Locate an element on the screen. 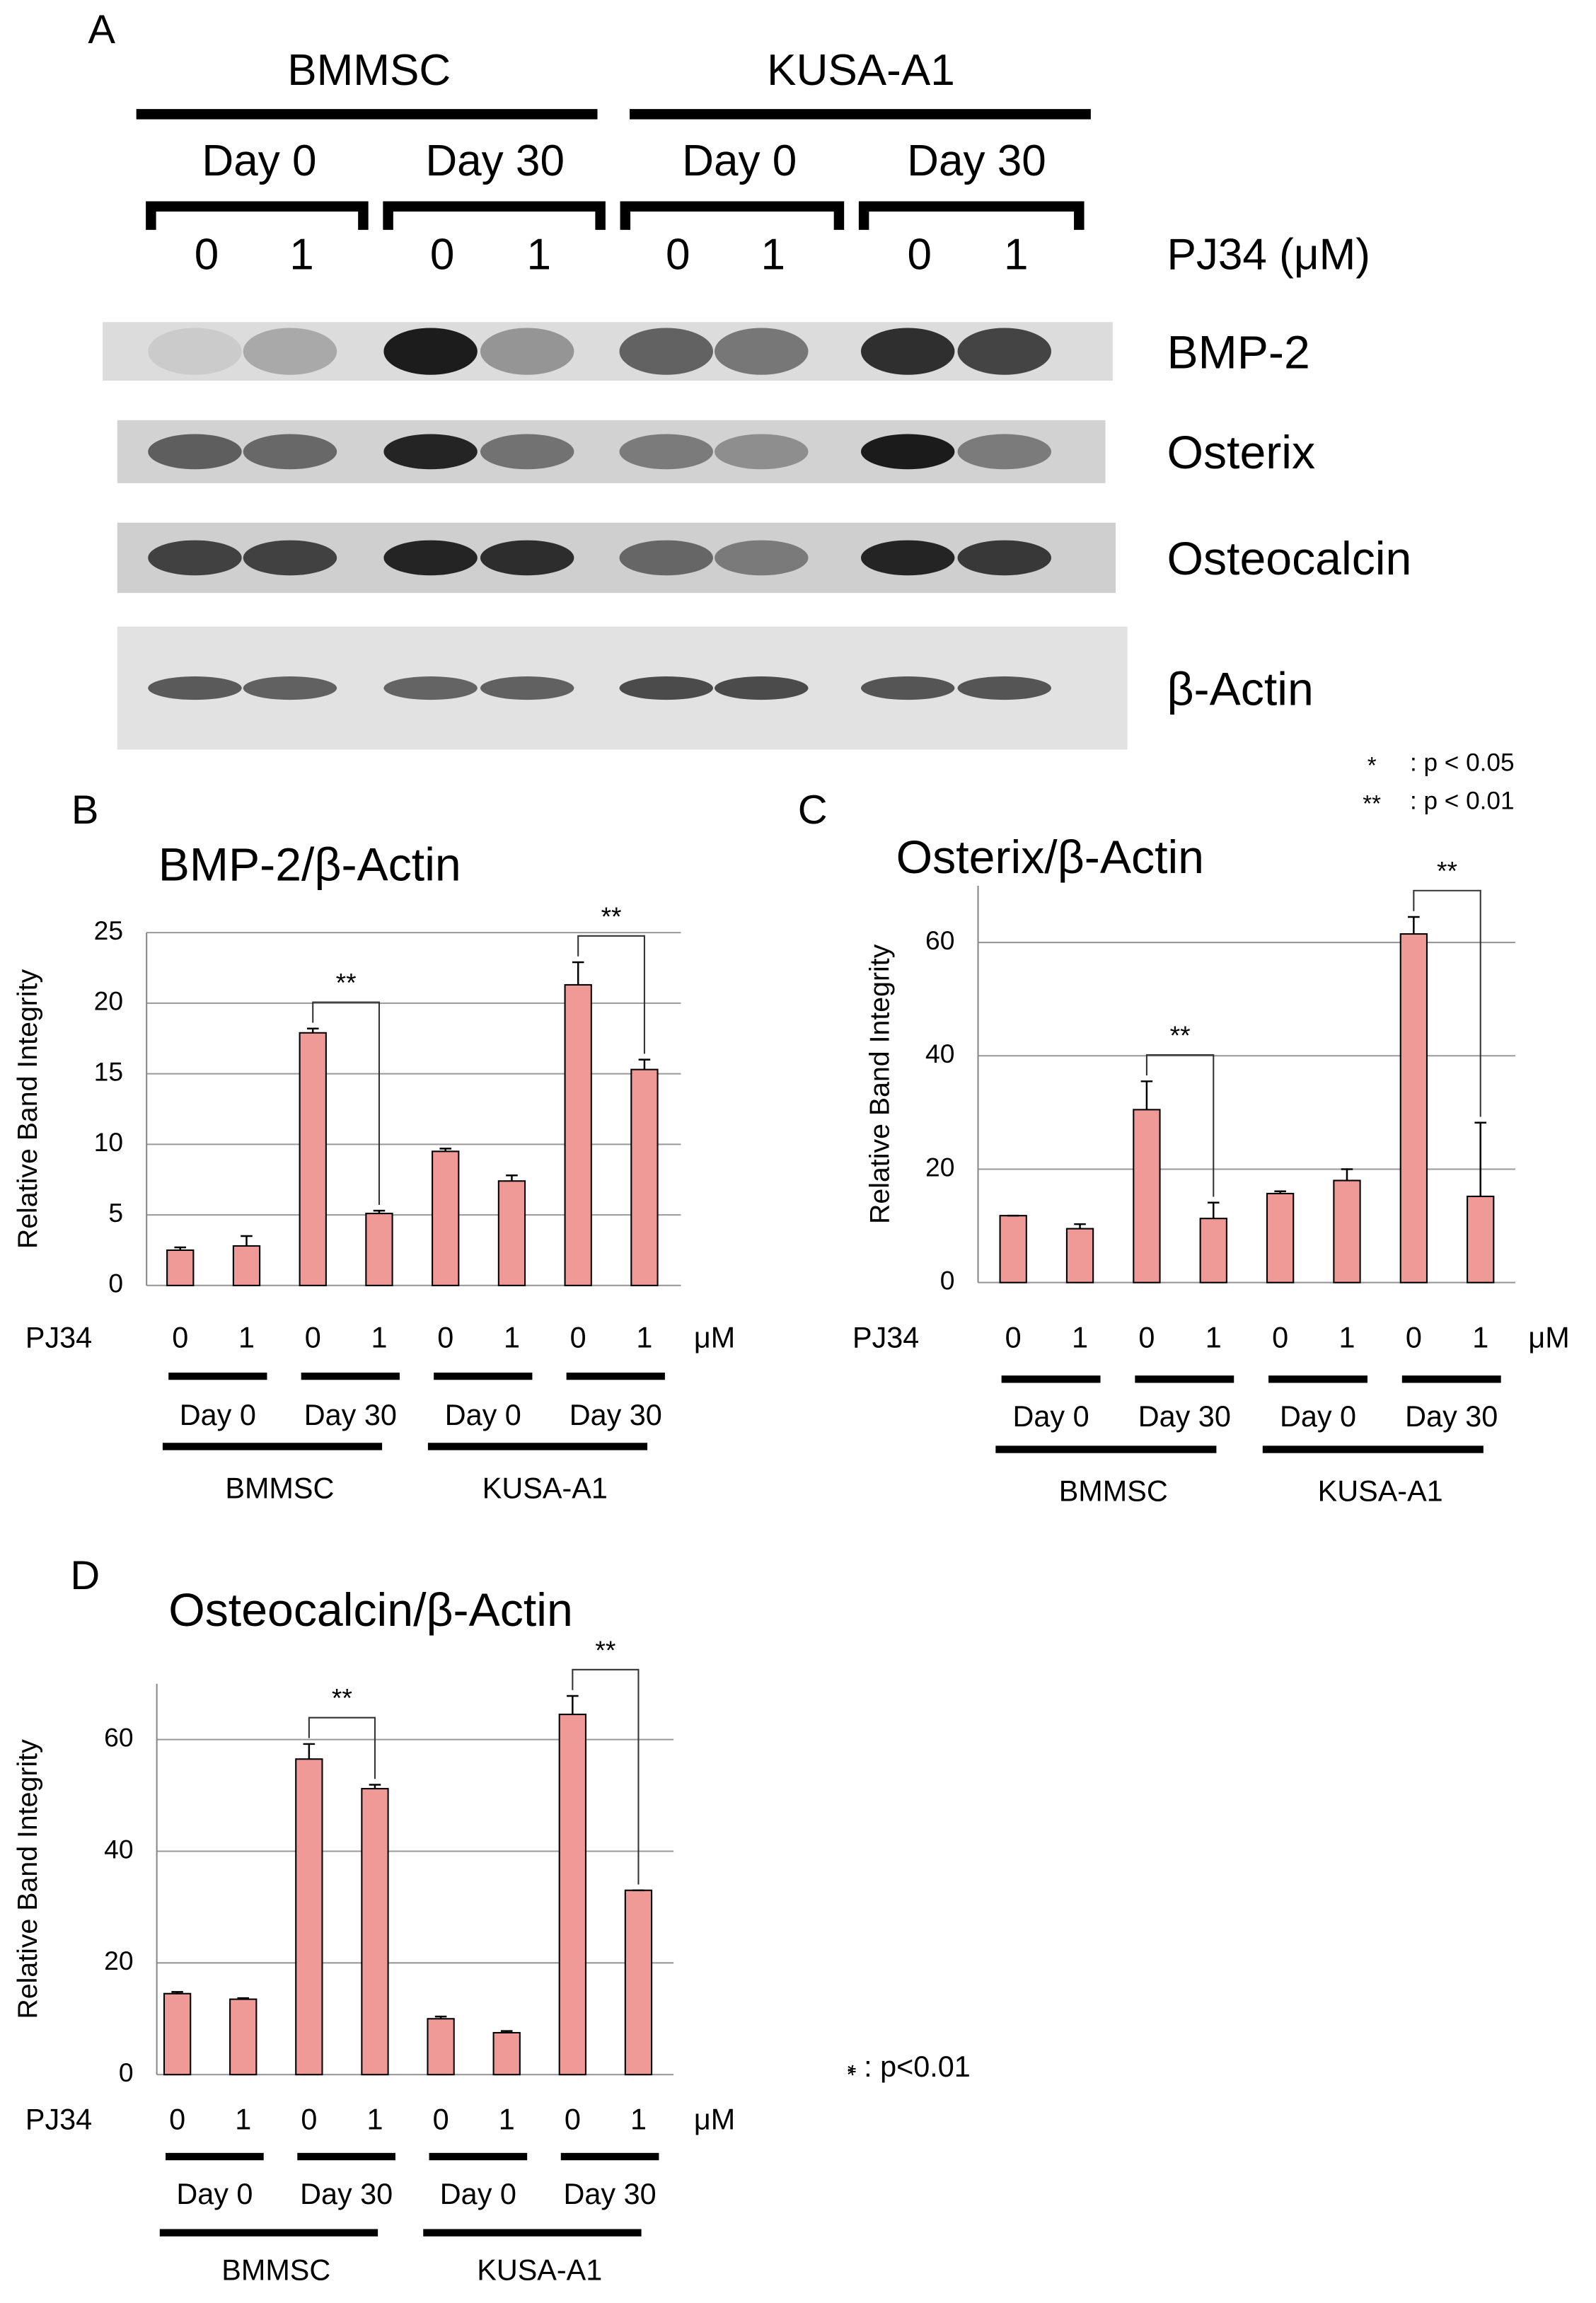 The width and height of the screenshot is (1596, 2303). blot-row-label: Osteocalcin is located at coordinates (1289, 559).